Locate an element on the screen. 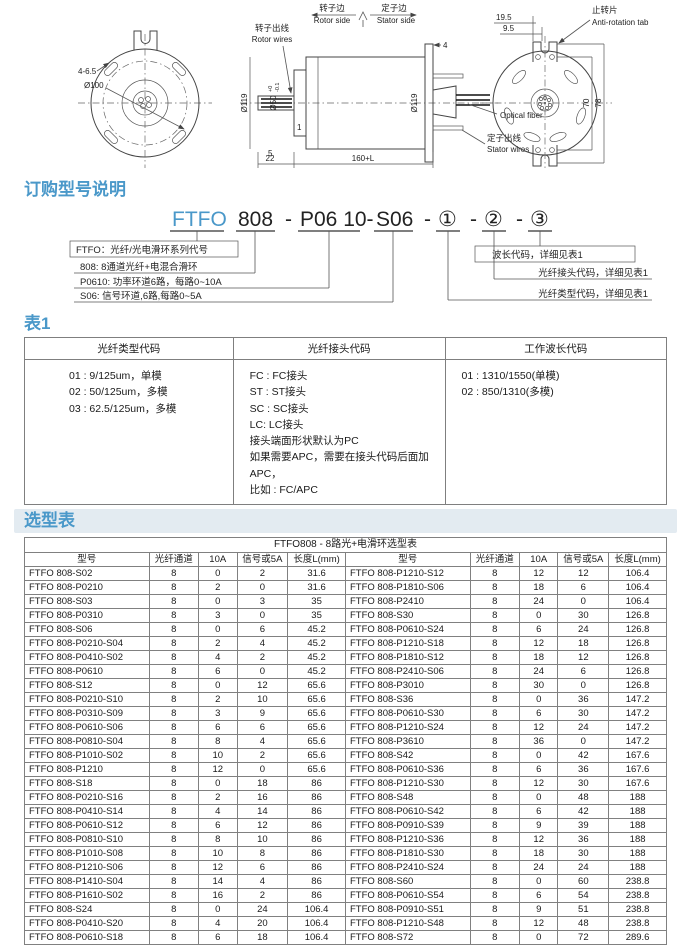 This screenshot has height=945, width=691. model-cell: FTFO 808-P1010-S08 is located at coordinates (87, 853).